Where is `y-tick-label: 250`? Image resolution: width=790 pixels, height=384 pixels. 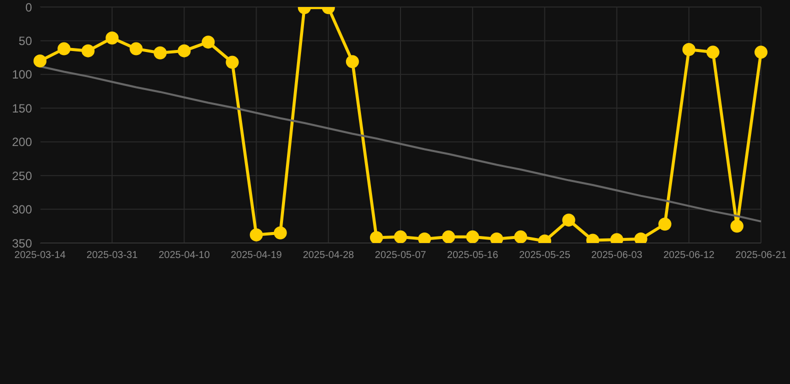 y-tick-label: 250 is located at coordinates (22, 175).